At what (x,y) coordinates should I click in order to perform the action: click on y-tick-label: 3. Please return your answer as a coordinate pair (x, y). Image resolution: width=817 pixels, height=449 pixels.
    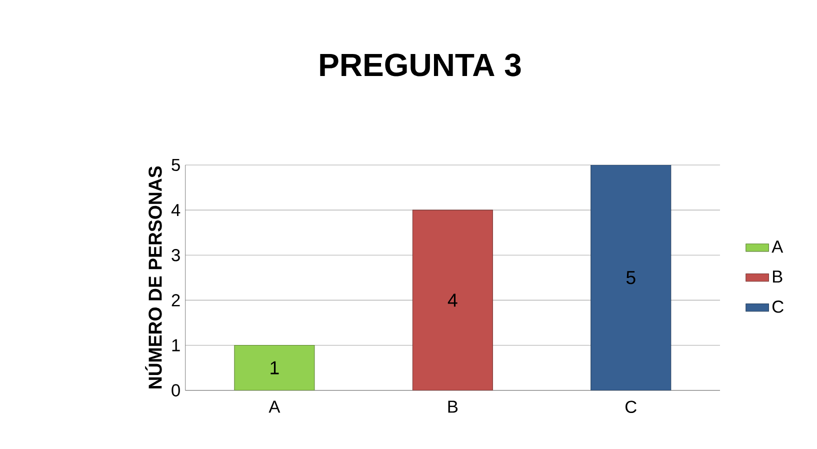
    Looking at the image, I should click on (176, 255).